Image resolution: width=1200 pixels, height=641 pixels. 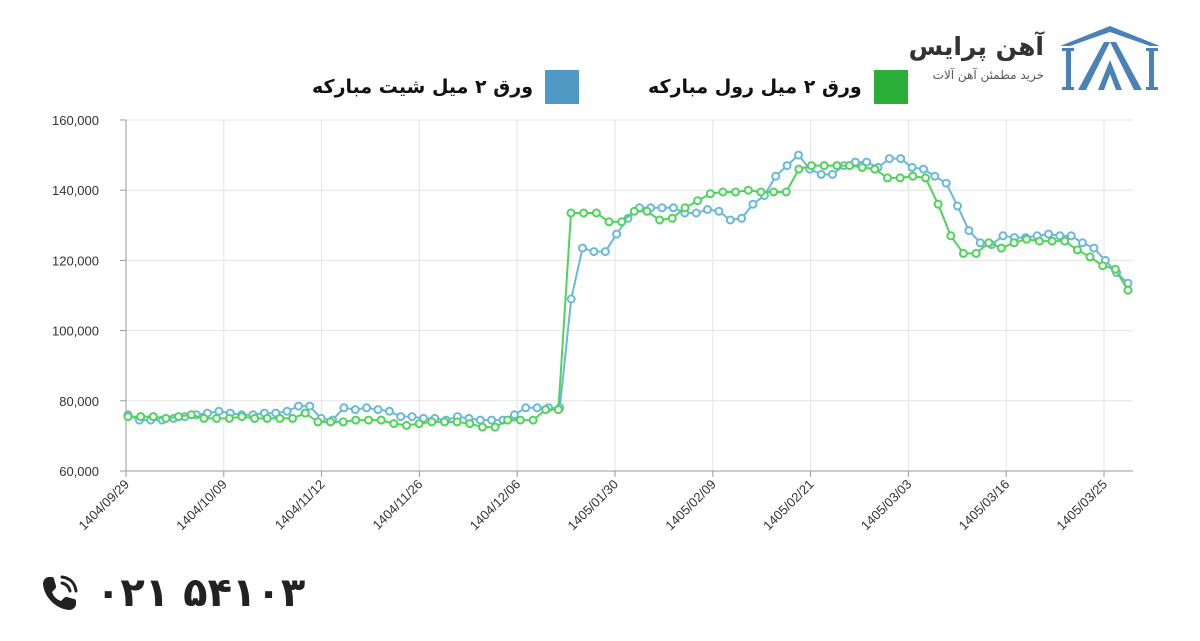 I want to click on contact-phone: ۰۲۱ ۵۴۱۰۳, so click(x=172, y=593).